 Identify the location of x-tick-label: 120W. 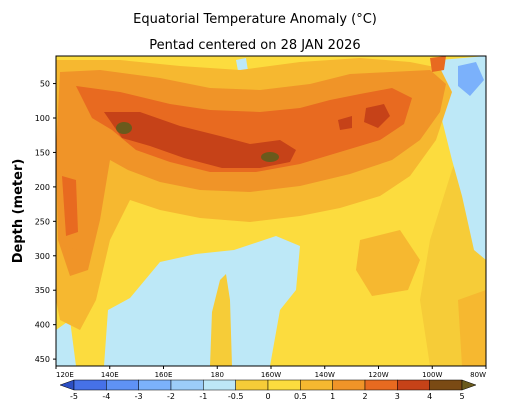
(378, 375).